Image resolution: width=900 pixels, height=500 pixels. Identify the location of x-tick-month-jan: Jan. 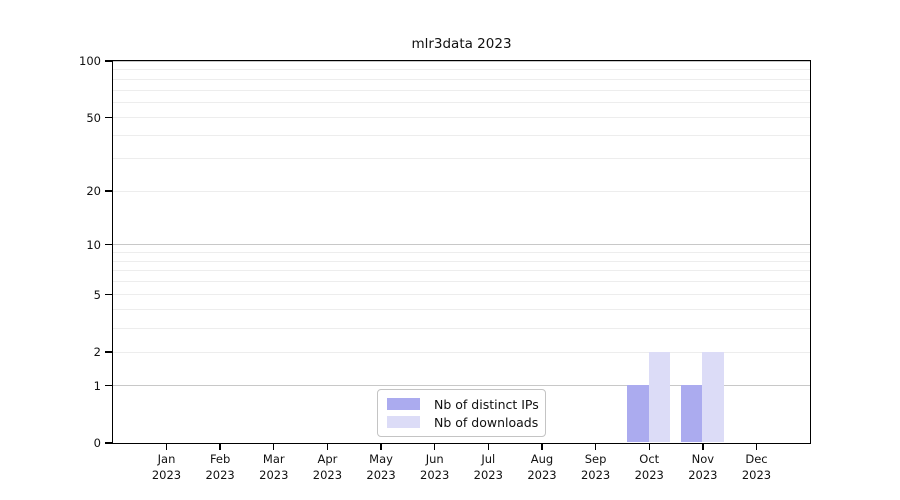
(166, 459).